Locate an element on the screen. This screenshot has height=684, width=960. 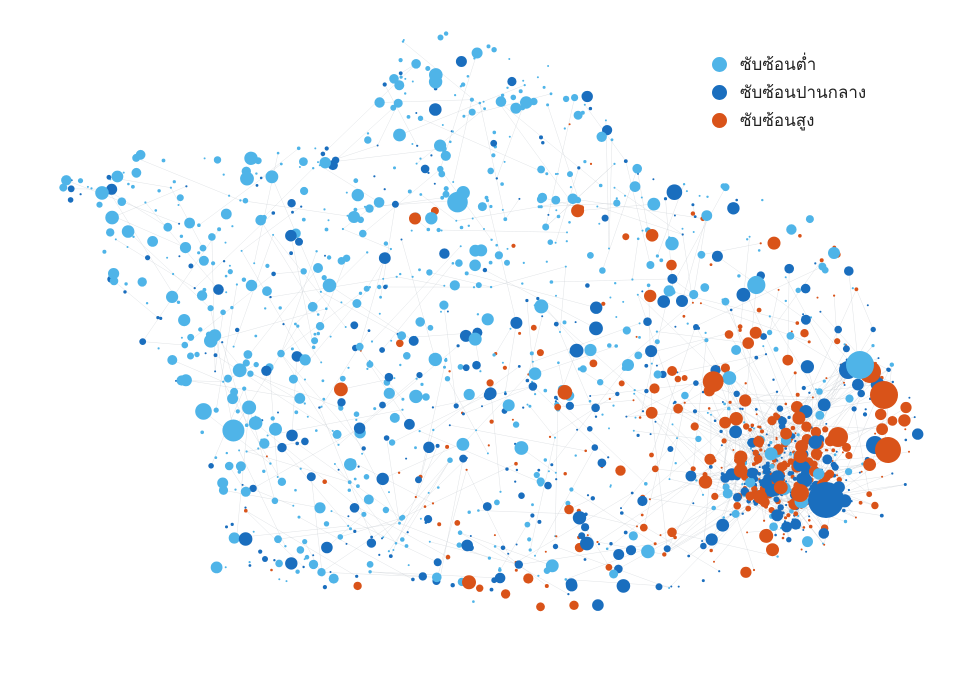
legend: ซับซ้อนต่ำ ซับซ้อนปานกลาง ซับซ้อนสูง is located at coordinates (789, 92).